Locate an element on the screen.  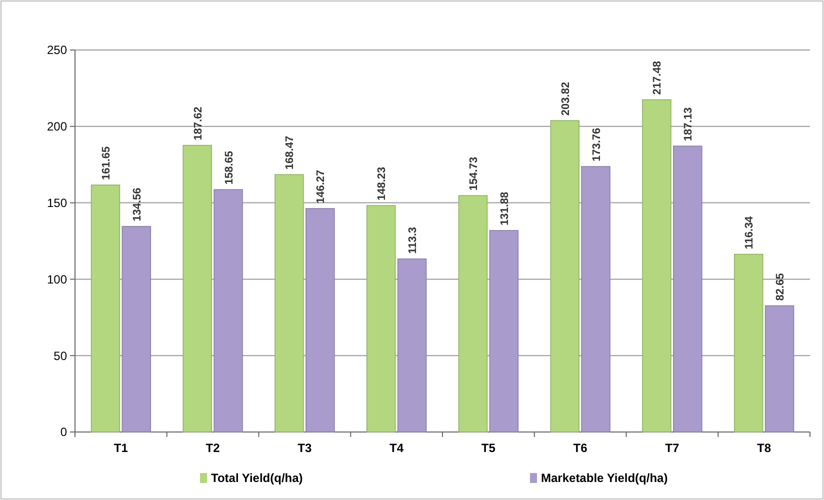
legend-label: Total Yield(q/ha) is located at coordinates (257, 478).